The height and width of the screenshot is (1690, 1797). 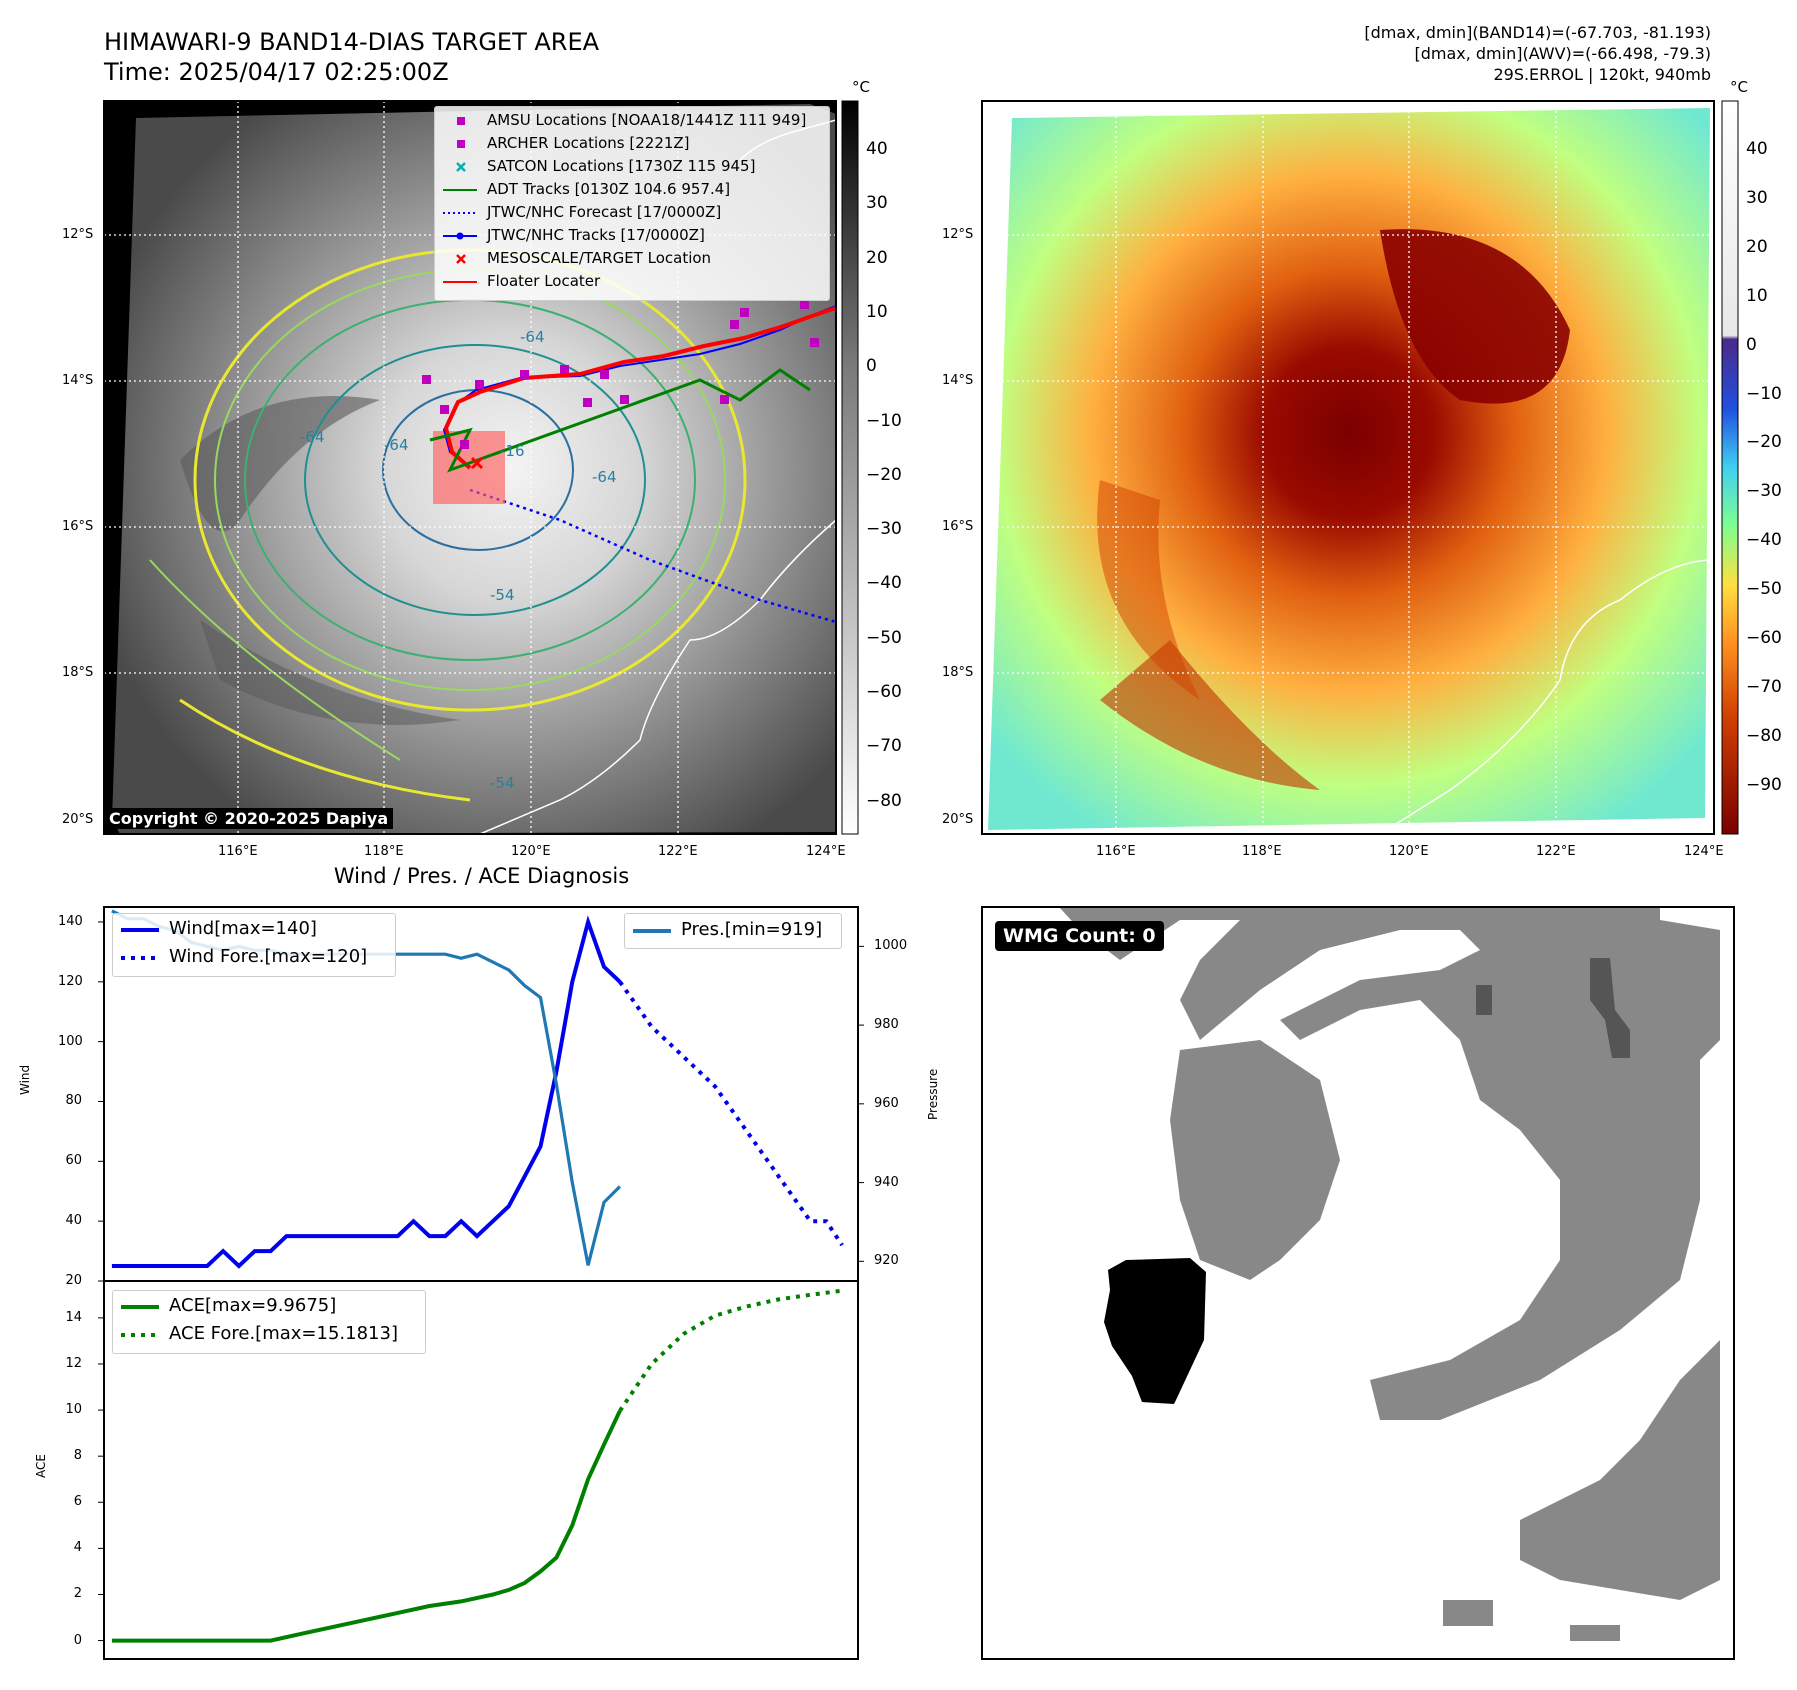 What do you see at coordinates (877, 149) in the screenshot?
I see `gray-colorbar-tick: 40` at bounding box center [877, 149].